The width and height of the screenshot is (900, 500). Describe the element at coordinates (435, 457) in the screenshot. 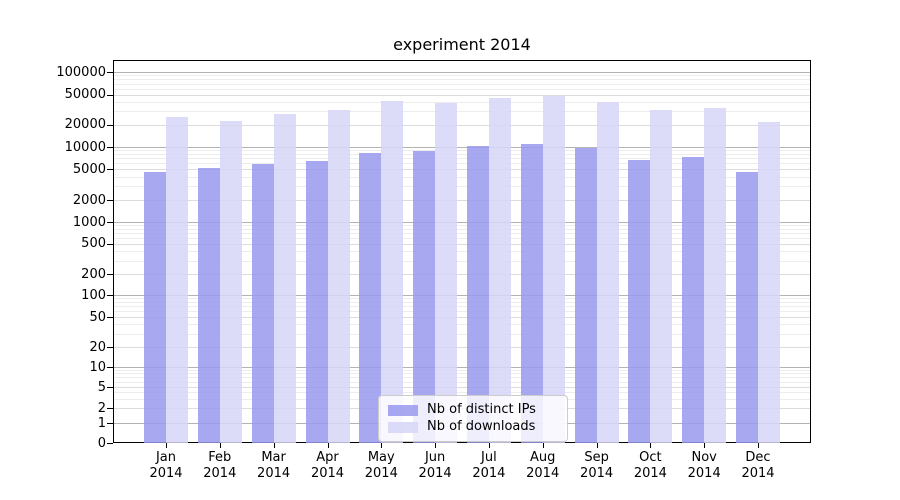

I see `x-tick-month: Jun` at that location.